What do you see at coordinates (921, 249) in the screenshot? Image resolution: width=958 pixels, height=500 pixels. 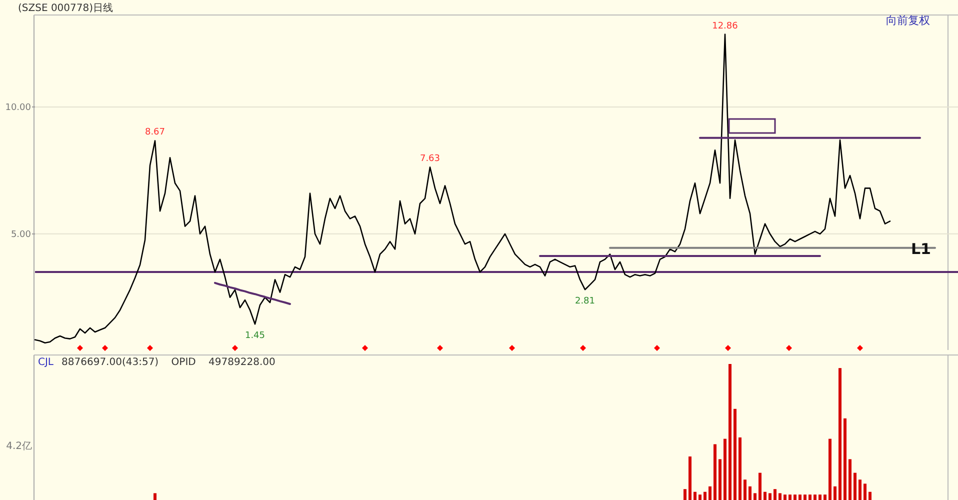 I see `series-label: L1` at bounding box center [921, 249].